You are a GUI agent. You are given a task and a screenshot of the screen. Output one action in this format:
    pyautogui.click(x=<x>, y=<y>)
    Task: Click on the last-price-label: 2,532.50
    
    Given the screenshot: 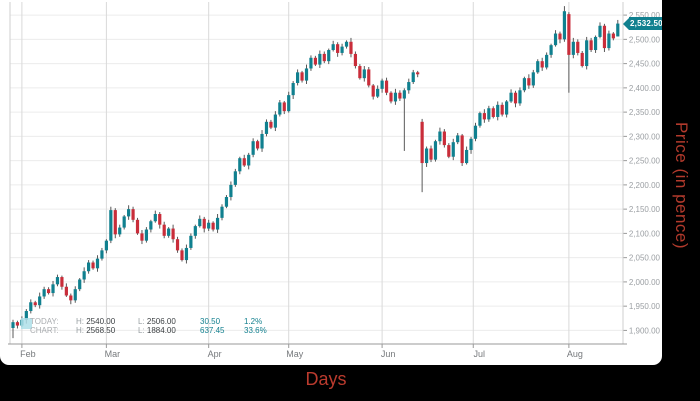 What is the action you would take?
    pyautogui.click(x=647, y=24)
    